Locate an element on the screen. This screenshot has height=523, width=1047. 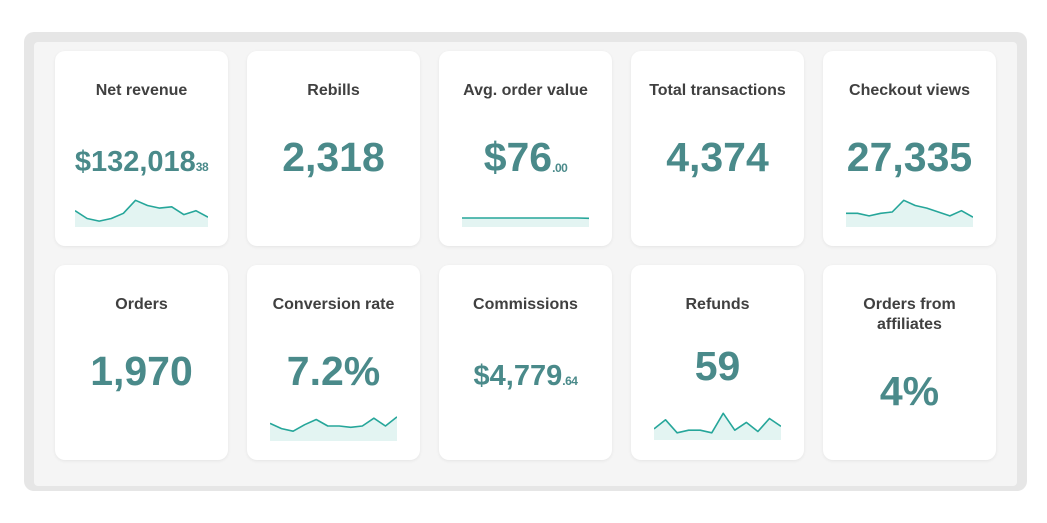
value-cents: .64 is located at coordinates (570, 381).